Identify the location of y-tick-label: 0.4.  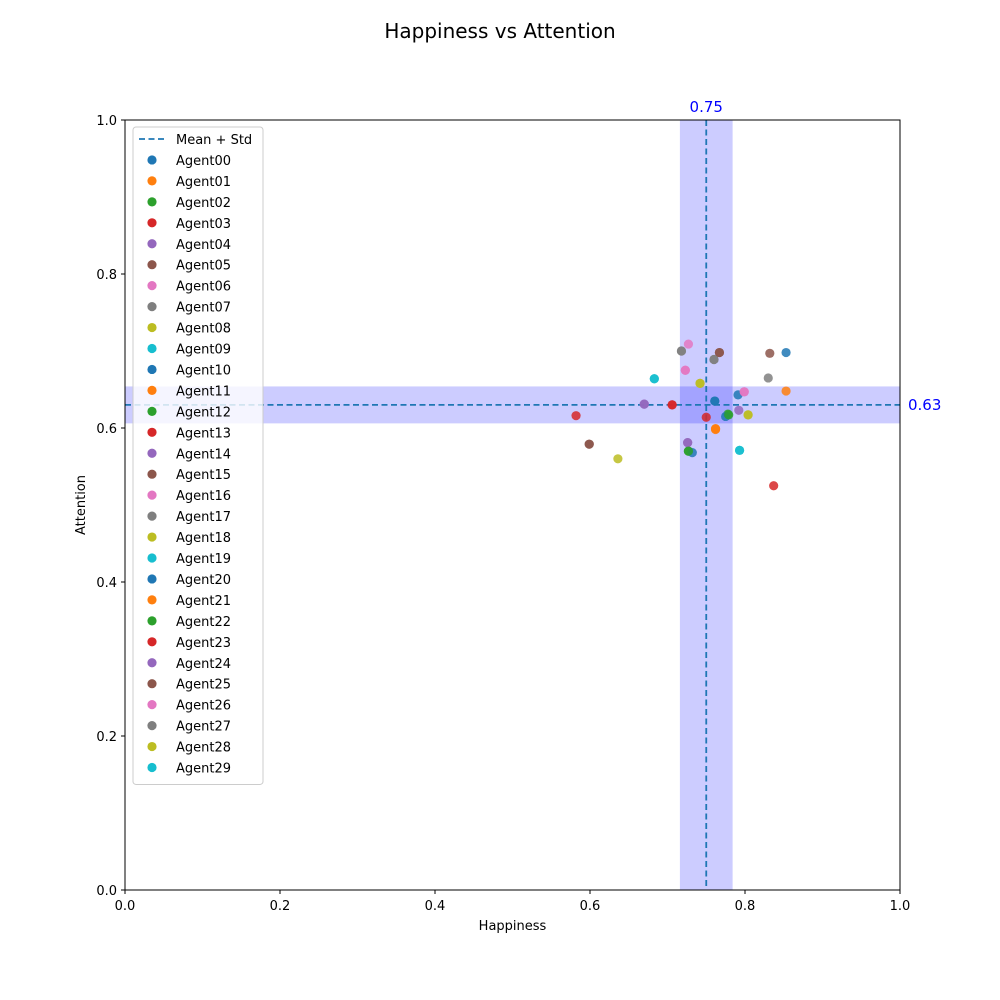
(106, 583).